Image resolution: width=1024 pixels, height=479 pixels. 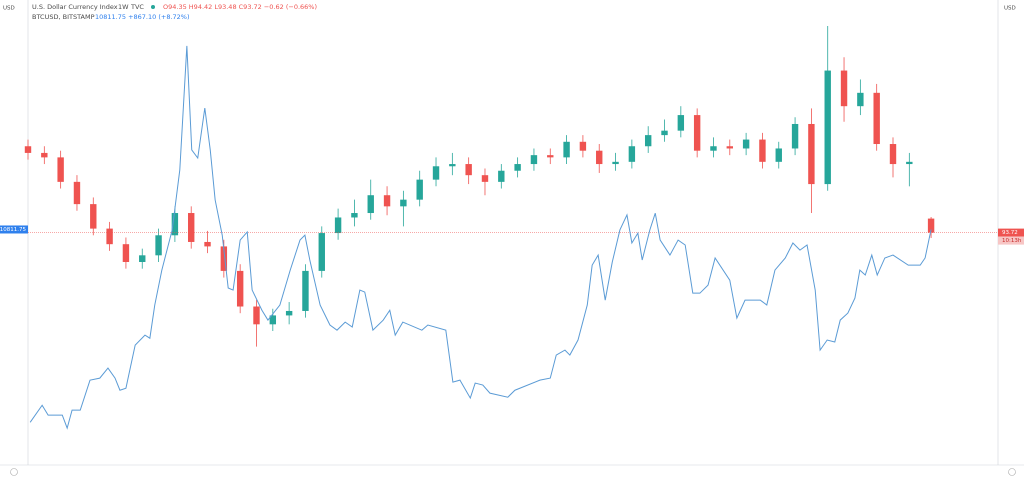 I want to click on source: TVC, so click(x=137, y=7).